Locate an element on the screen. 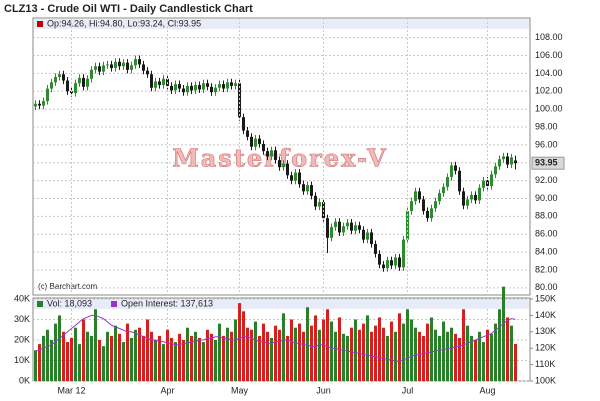 The height and width of the screenshot is (401, 600). credit: (c) Barchart.com is located at coordinates (67, 286).